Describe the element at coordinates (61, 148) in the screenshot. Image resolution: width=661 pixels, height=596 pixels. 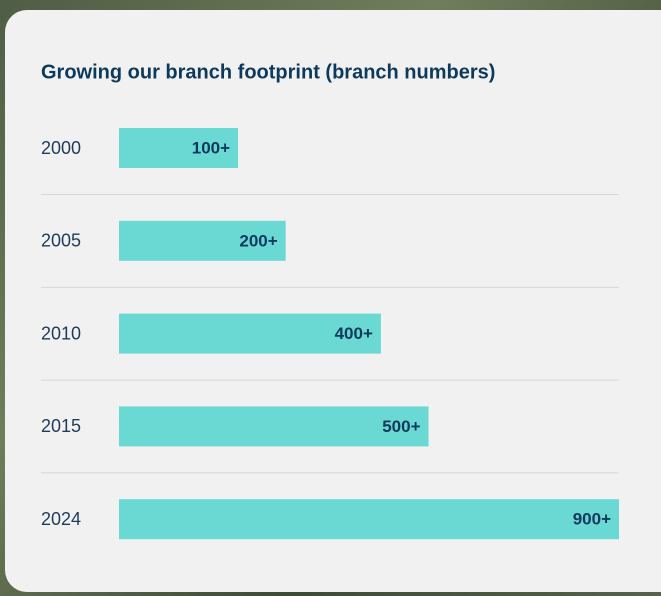
I see `category-label: 2000` at that location.